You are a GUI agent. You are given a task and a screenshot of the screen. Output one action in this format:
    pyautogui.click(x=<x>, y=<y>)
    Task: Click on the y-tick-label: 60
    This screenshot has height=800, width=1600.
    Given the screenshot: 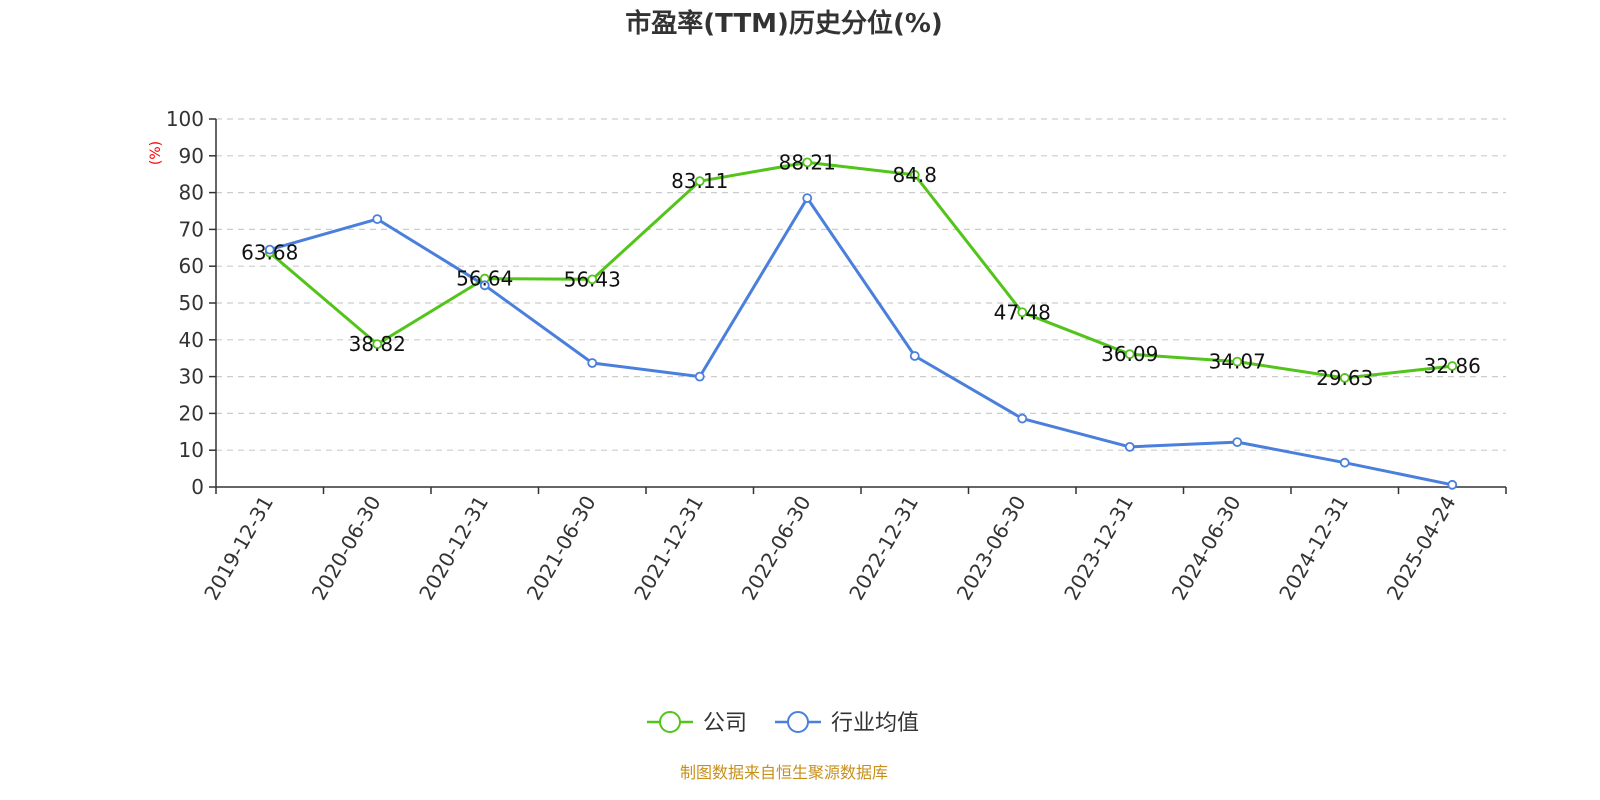 What is the action you would take?
    pyautogui.click(x=191, y=266)
    